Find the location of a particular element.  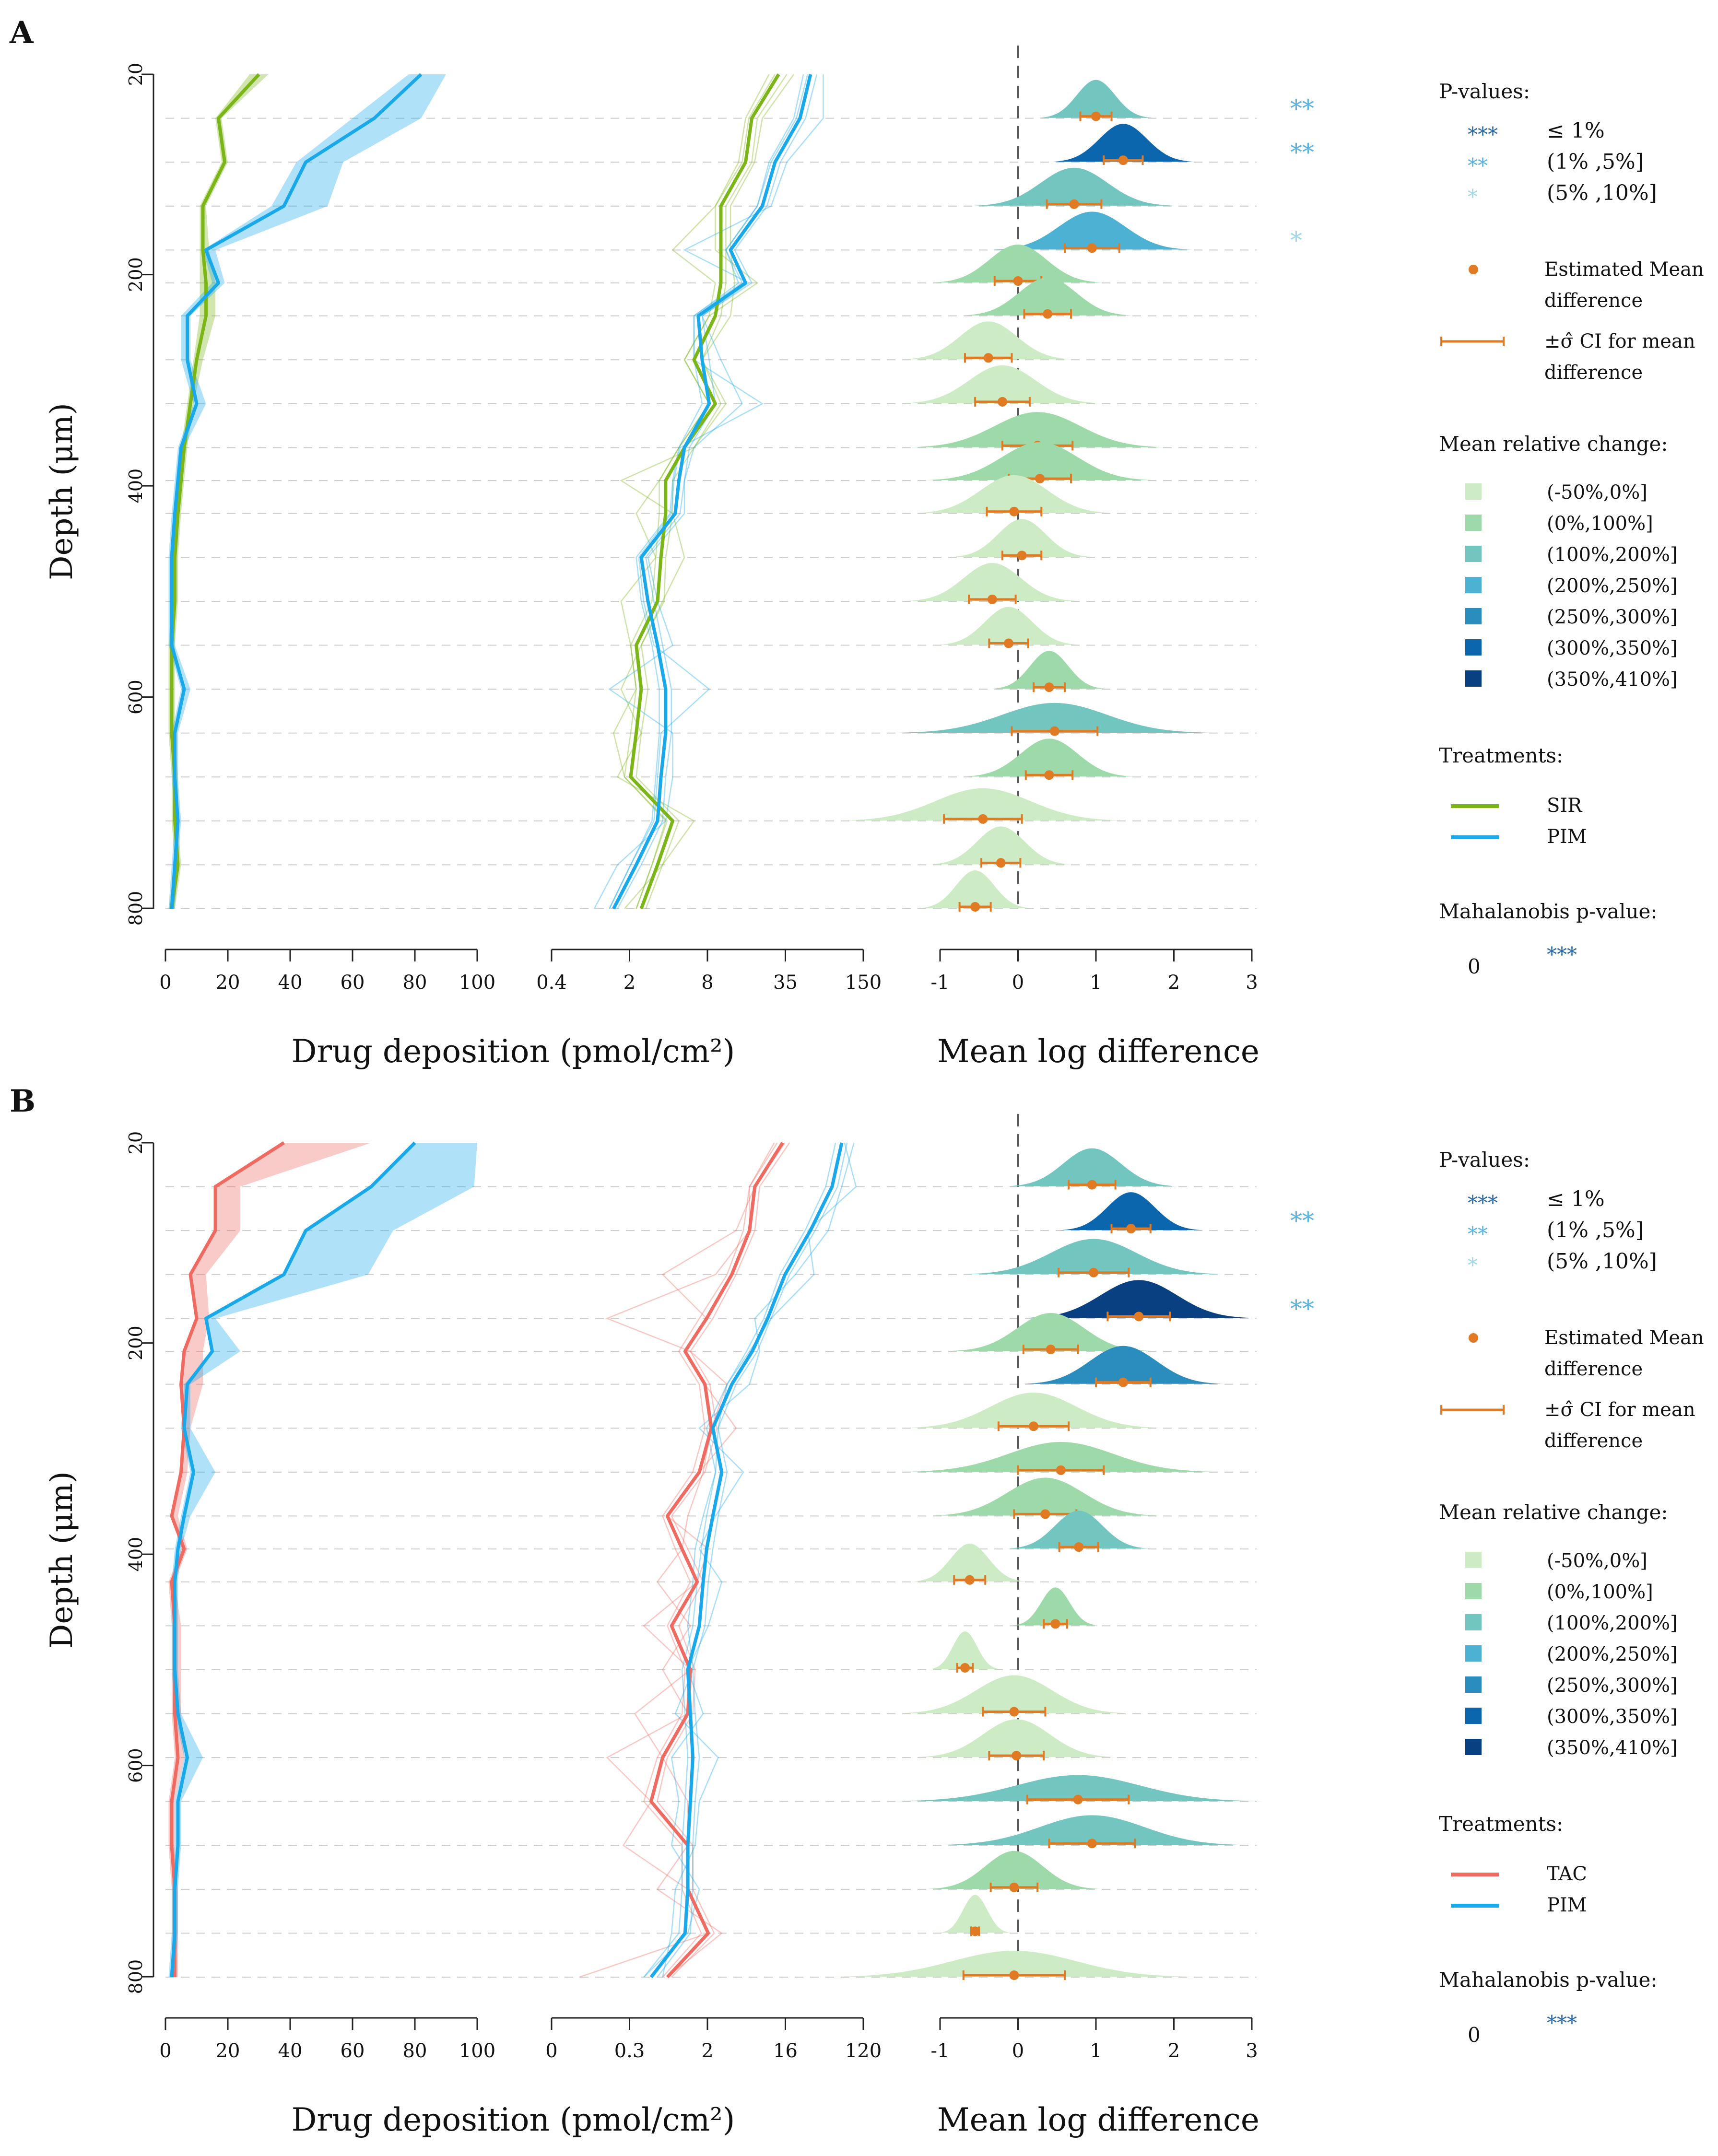

band-pim is located at coordinates (307, 491).